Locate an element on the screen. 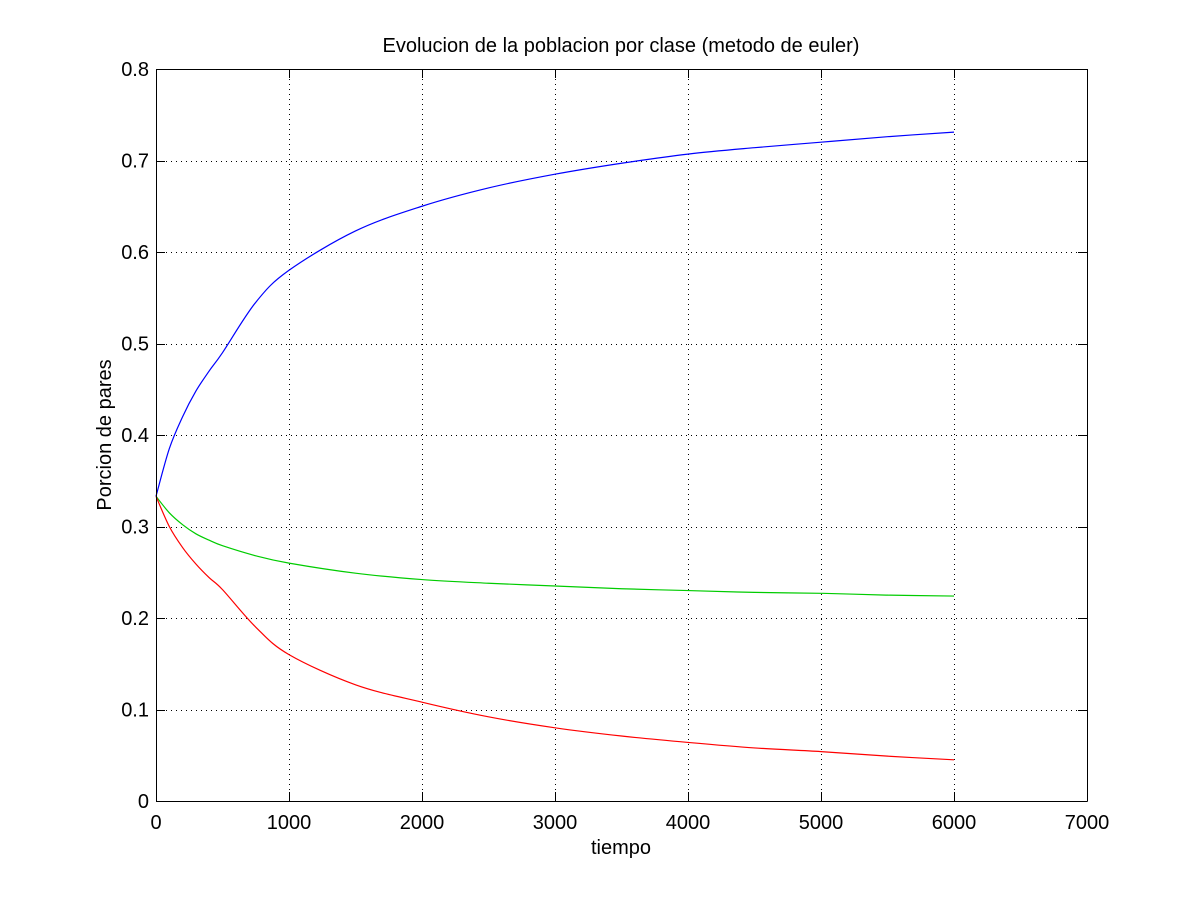  y-tick-label: 0 is located at coordinates (143, 802).